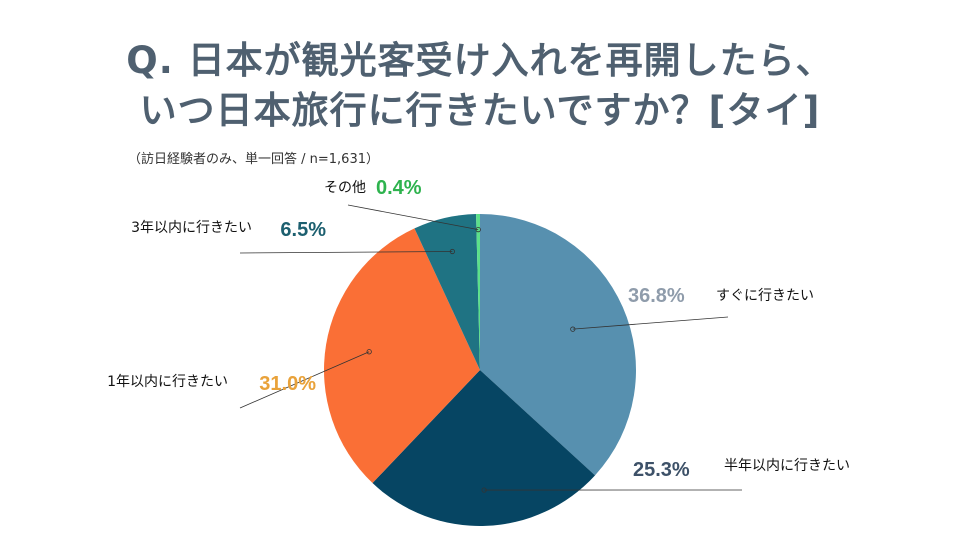 This screenshot has height=540, width=960. What do you see at coordinates (656, 296) in the screenshot?
I see `value-label-immediately: 36.8%` at bounding box center [656, 296].